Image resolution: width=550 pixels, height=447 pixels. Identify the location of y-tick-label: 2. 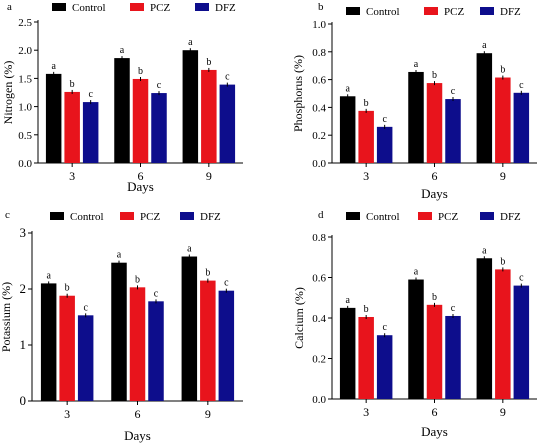
(23, 288).